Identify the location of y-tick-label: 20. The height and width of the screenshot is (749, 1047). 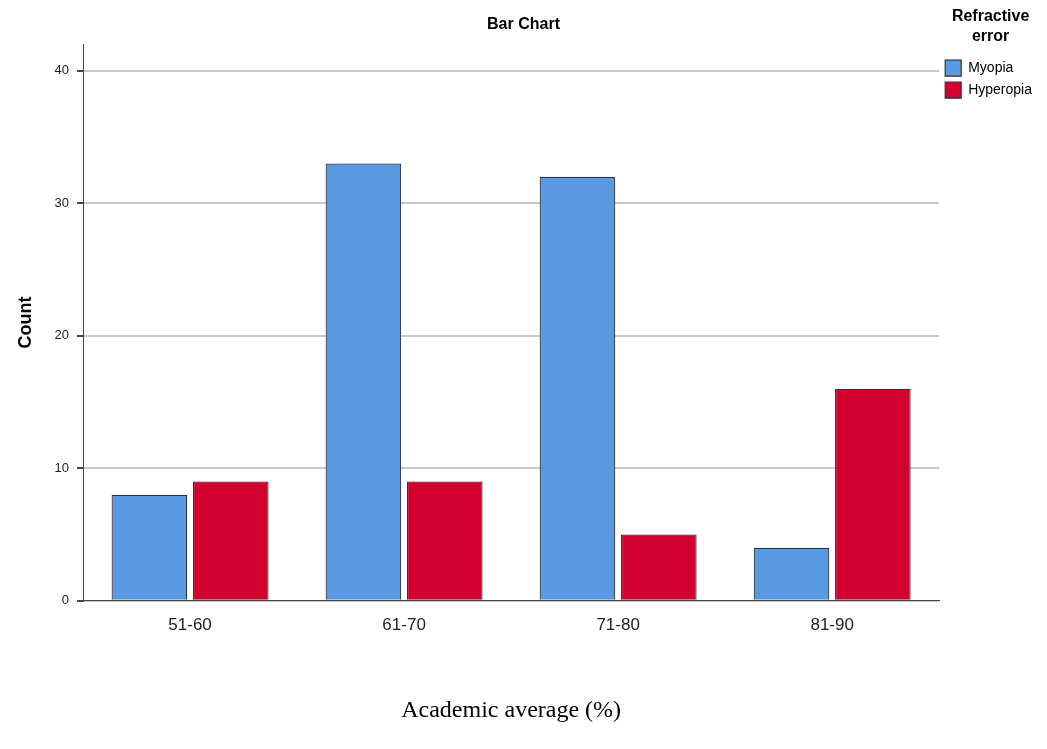
(62, 335).